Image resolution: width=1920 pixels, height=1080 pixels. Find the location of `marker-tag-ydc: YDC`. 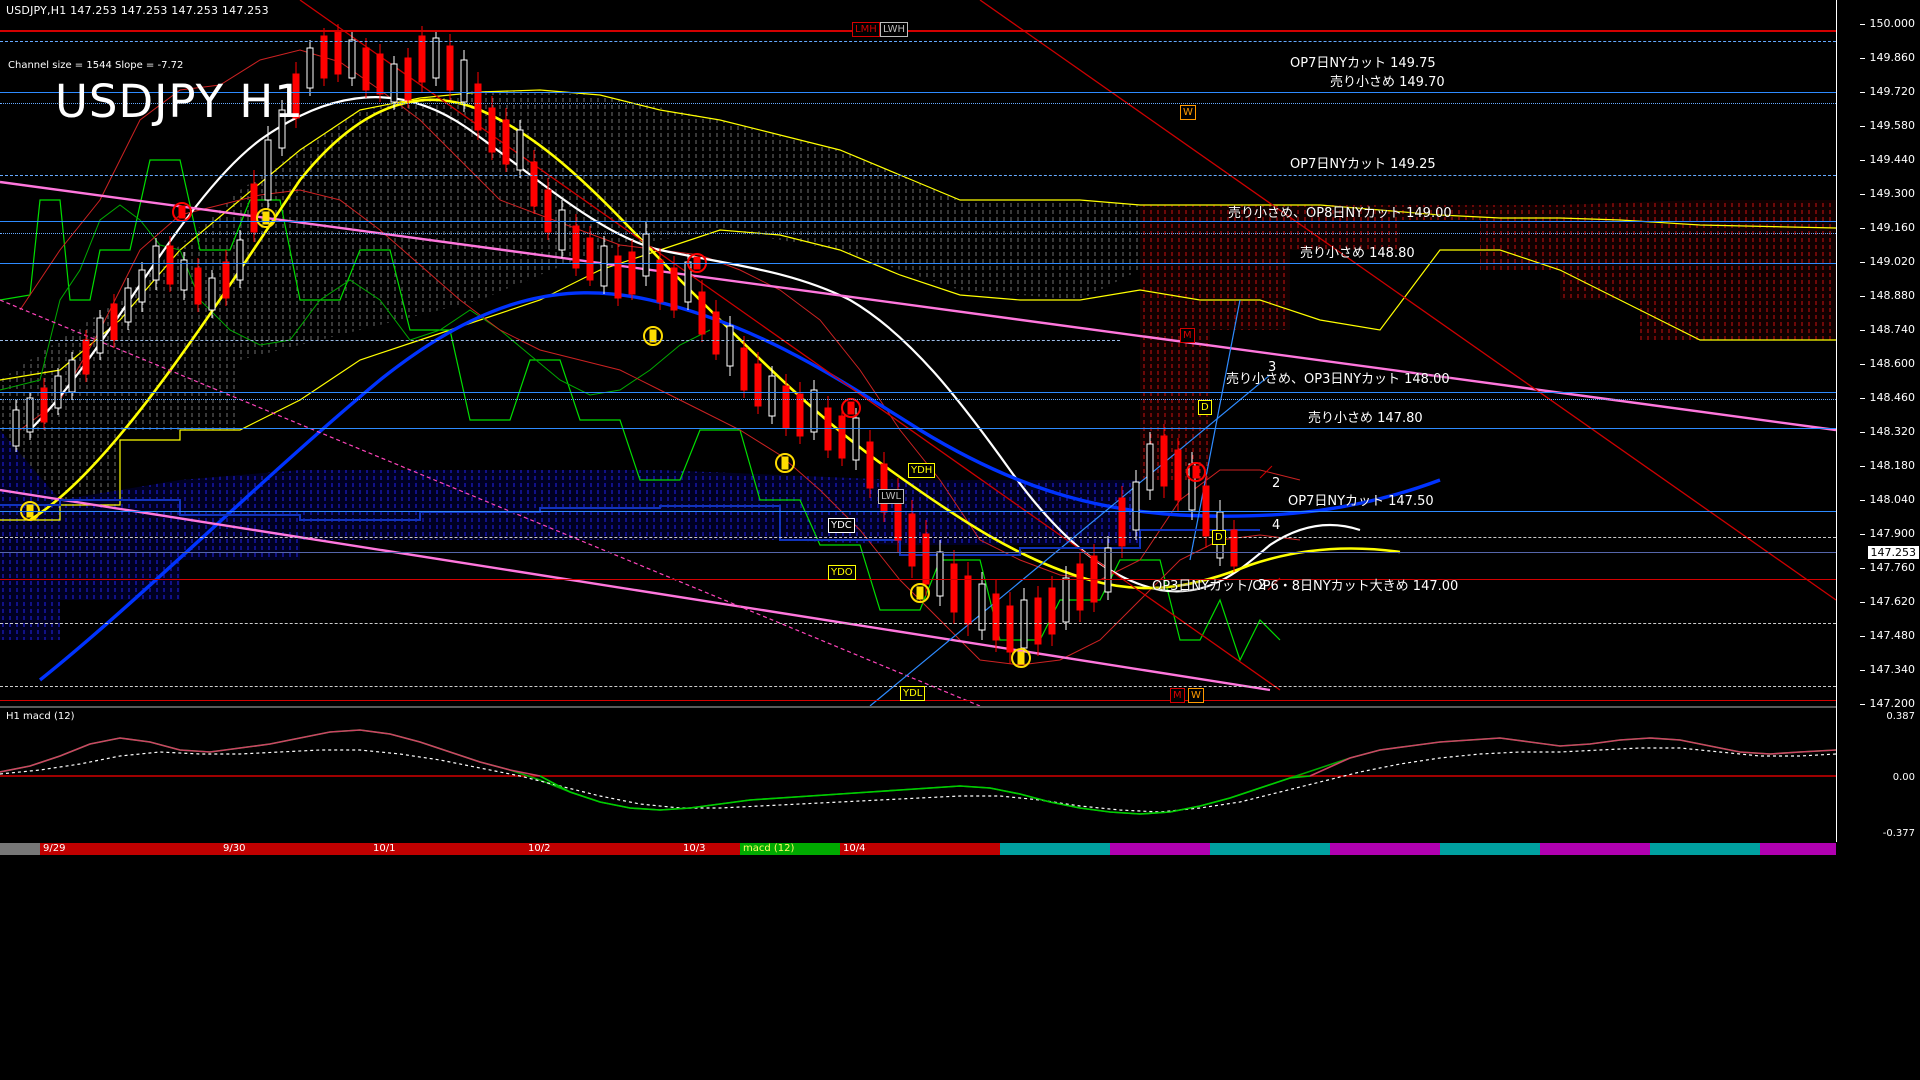

marker-tag-ydc: YDC is located at coordinates (841, 525).